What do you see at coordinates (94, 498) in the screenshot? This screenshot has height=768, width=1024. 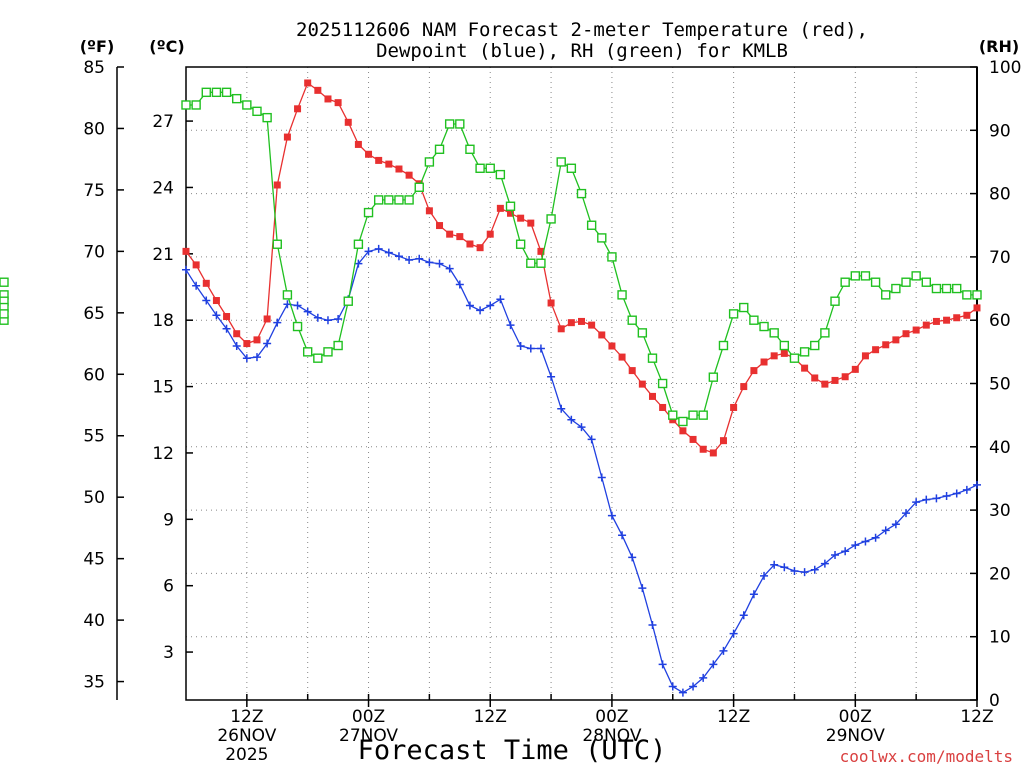 I see `fahrenheit-tick-label: 50` at bounding box center [94, 498].